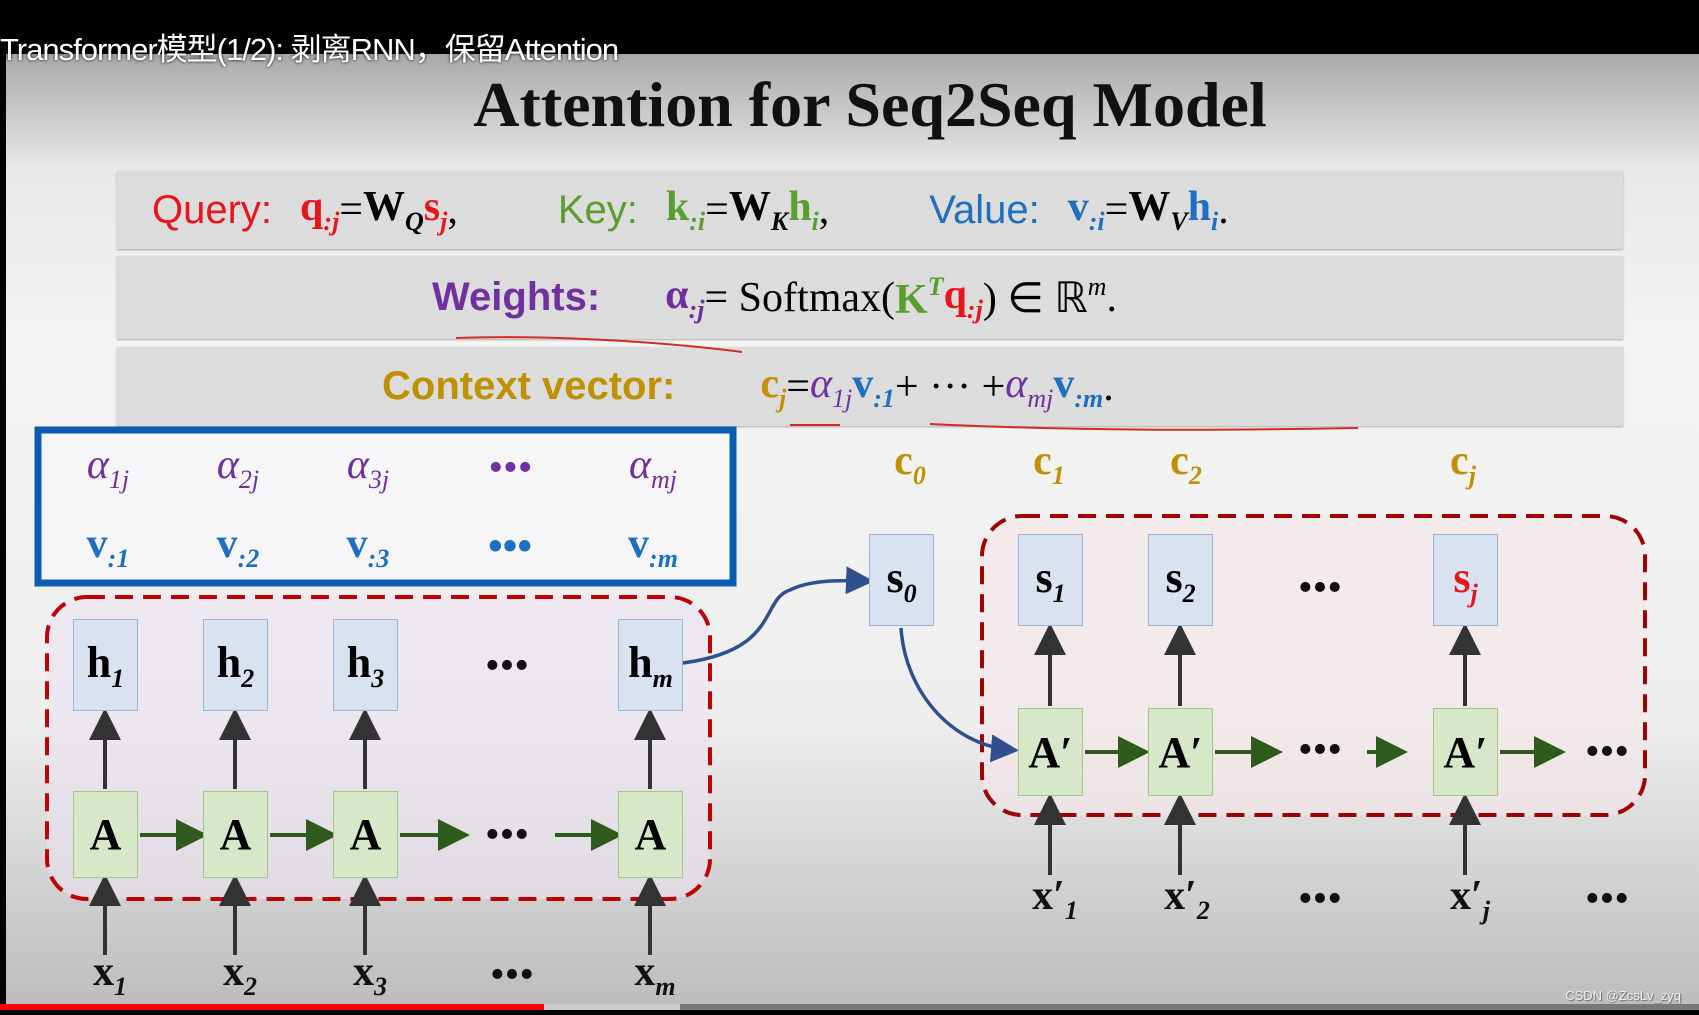 The width and height of the screenshot is (1699, 1015). I want to click on math-token: v:m, so click(1078, 386).